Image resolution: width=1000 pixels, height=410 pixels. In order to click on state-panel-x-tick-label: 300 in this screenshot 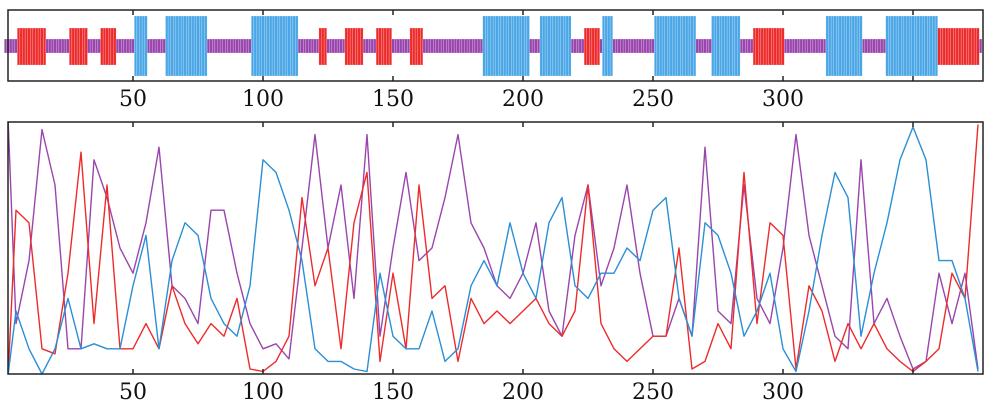, I will do `click(783, 99)`.